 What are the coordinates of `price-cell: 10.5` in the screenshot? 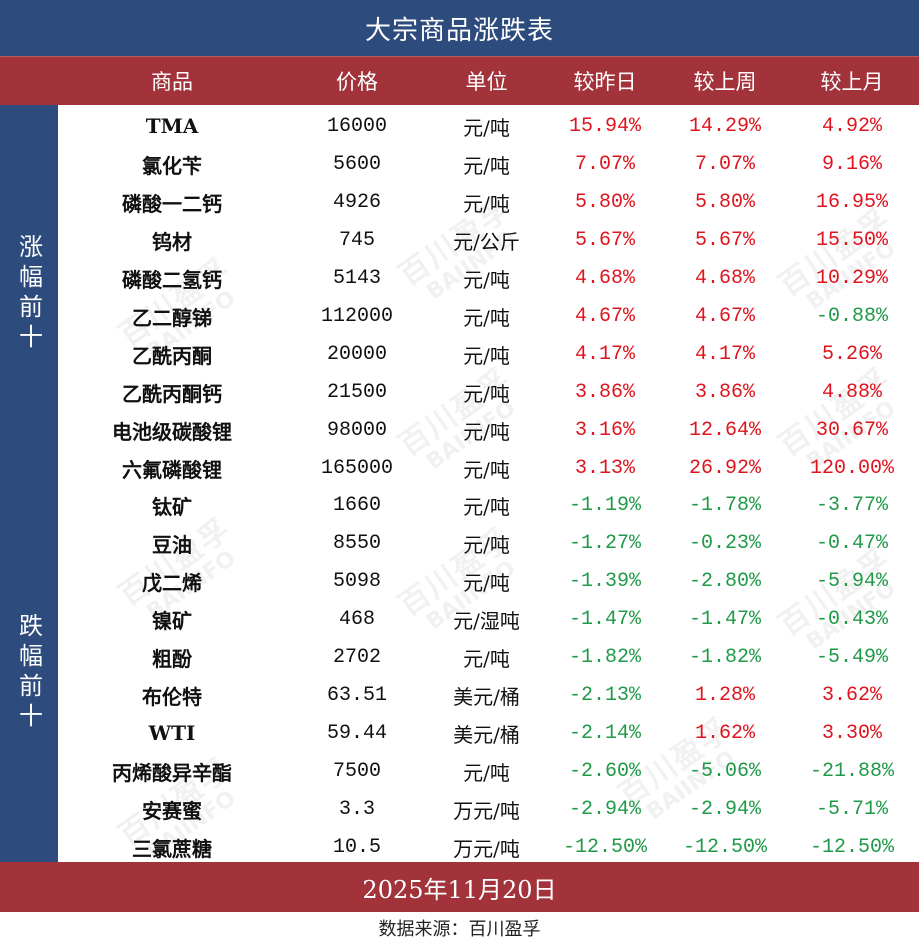 It's located at (356, 847).